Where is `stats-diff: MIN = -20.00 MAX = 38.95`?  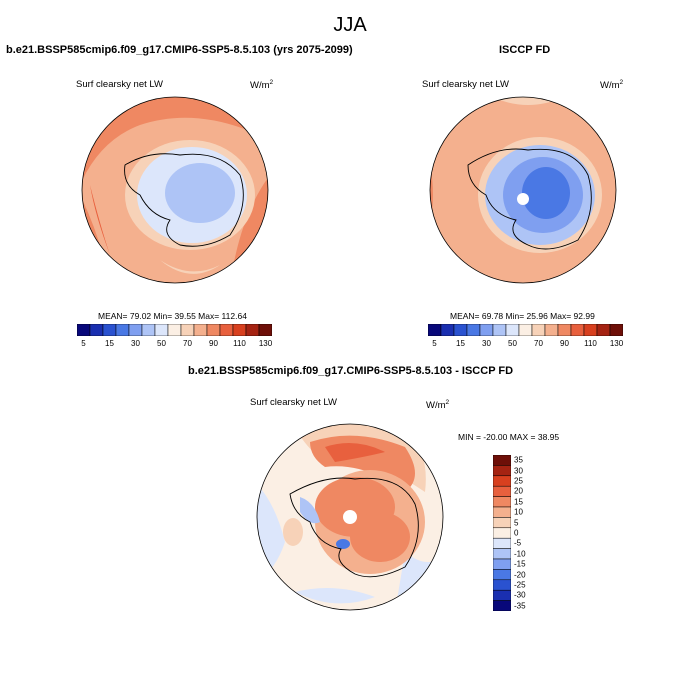
stats-diff: MIN = -20.00 MAX = 38.95 is located at coordinates (509, 437).